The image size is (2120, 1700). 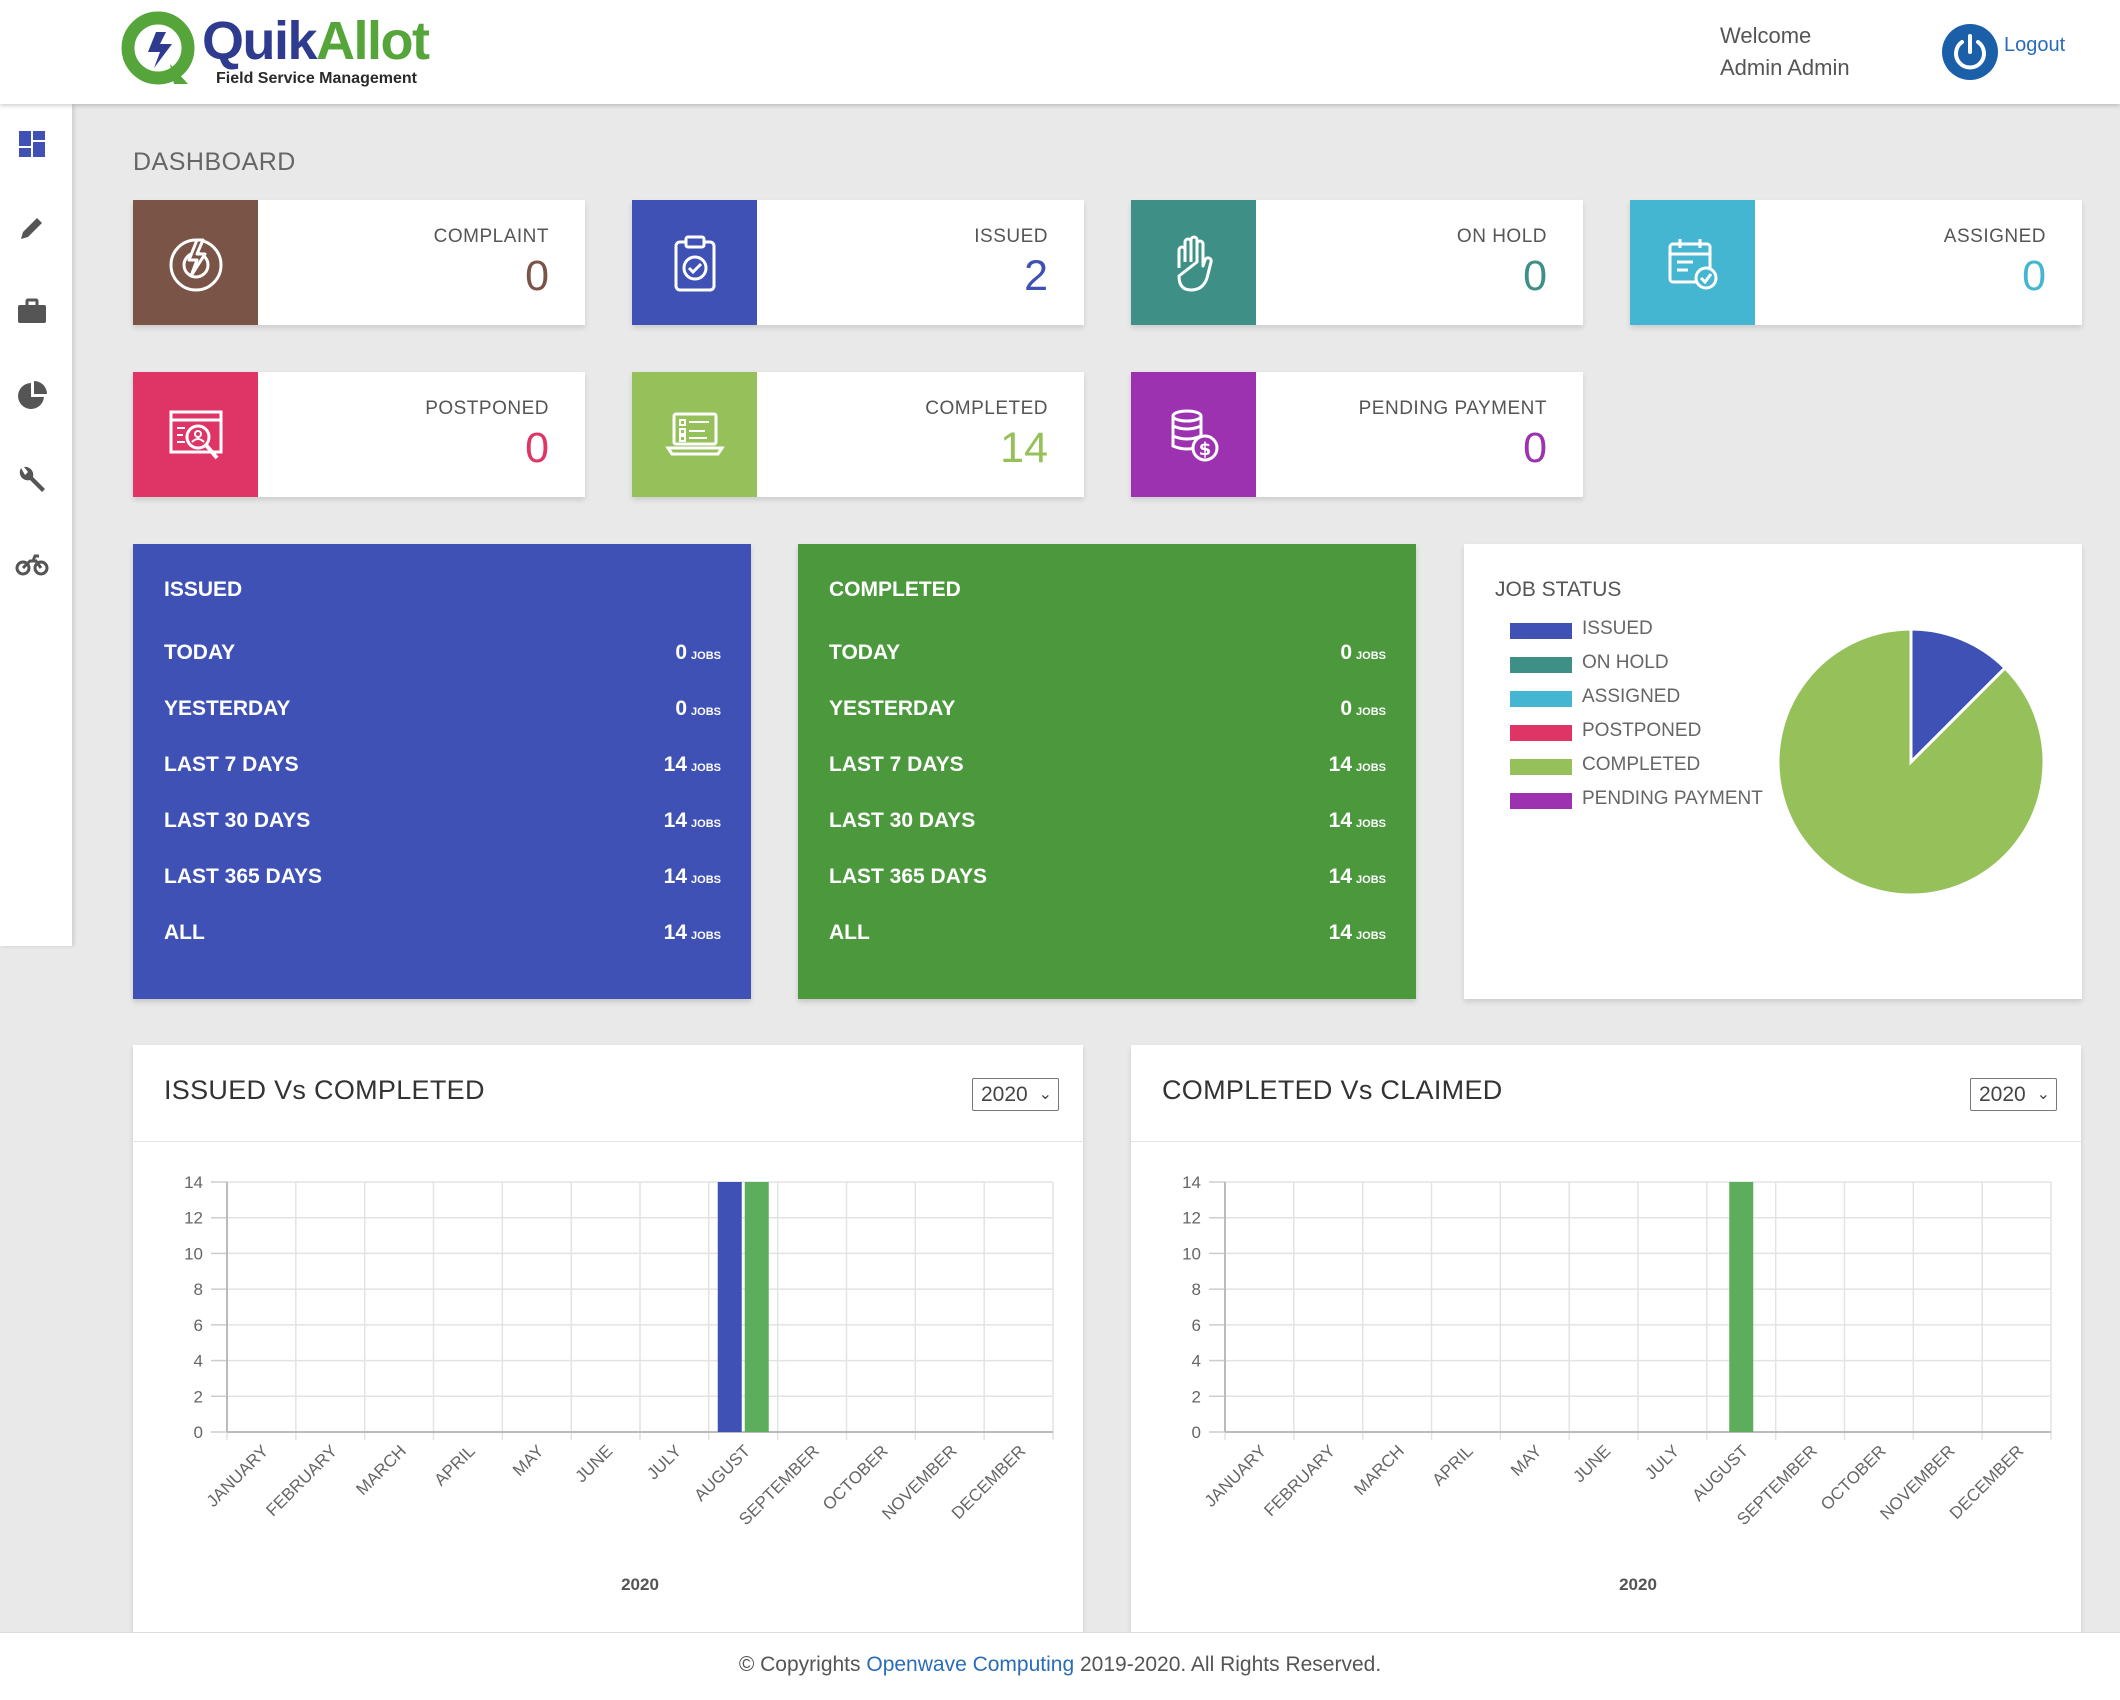 I want to click on copyright-prefix: © Copyrights, so click(x=802, y=1664).